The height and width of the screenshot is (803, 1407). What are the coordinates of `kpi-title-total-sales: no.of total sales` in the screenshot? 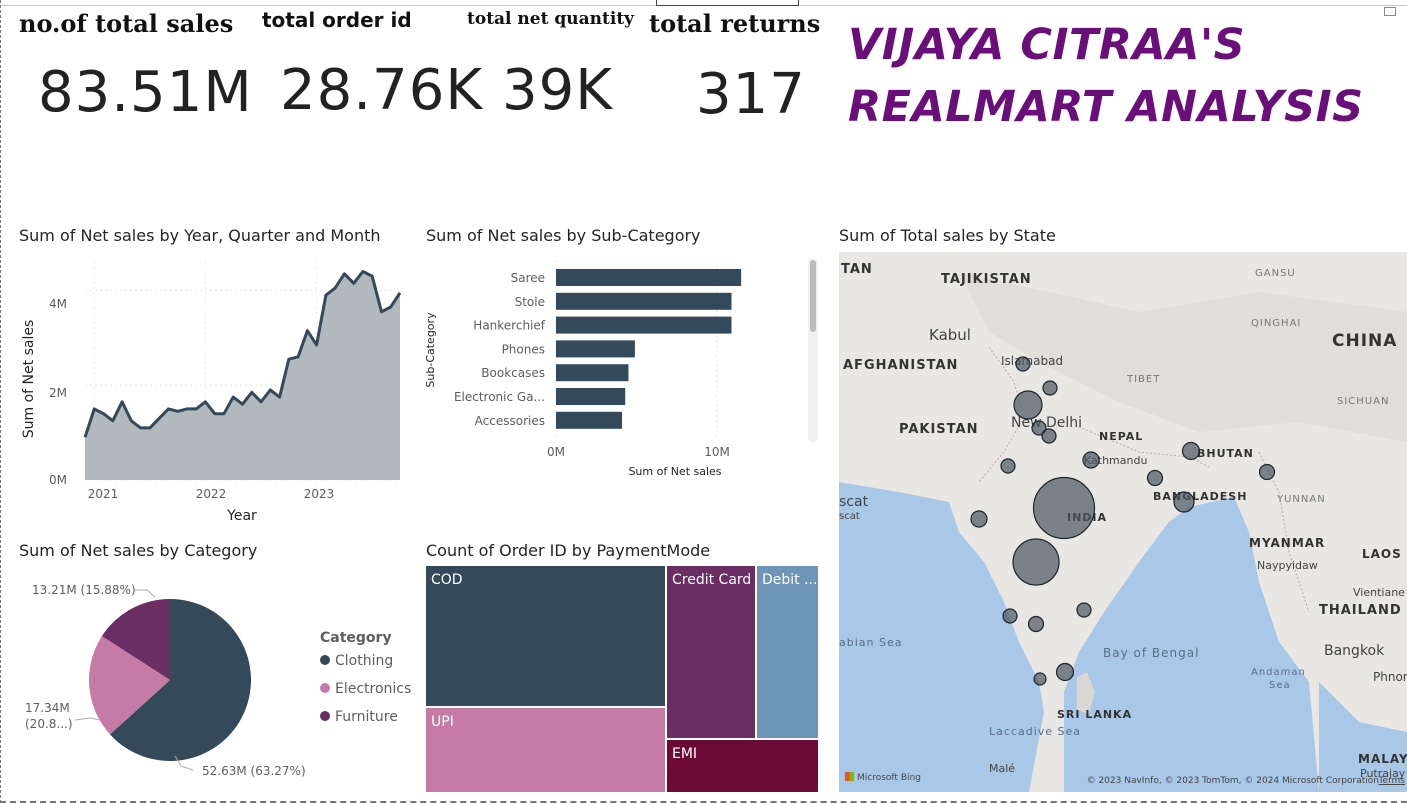 It's located at (126, 23).